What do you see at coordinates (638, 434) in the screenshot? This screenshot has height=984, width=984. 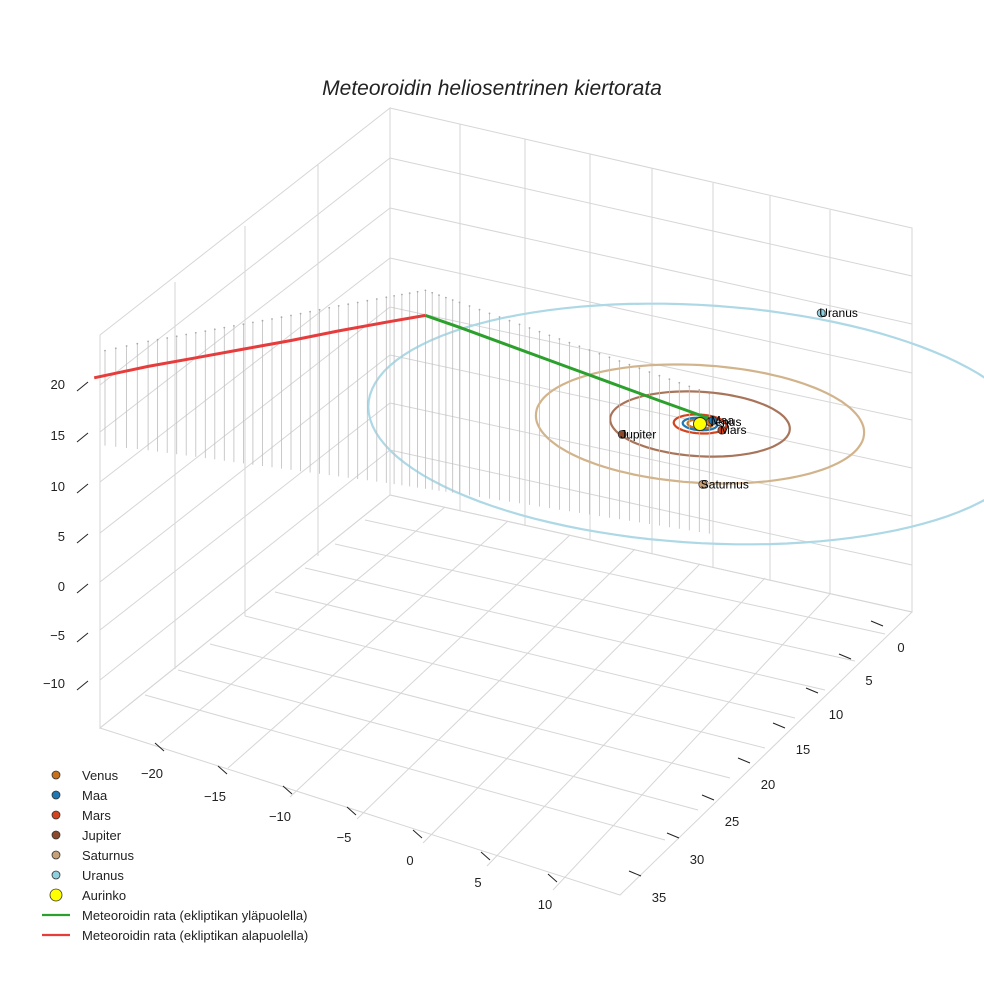 I see `body-label-jupiter: Jupiter` at bounding box center [638, 434].